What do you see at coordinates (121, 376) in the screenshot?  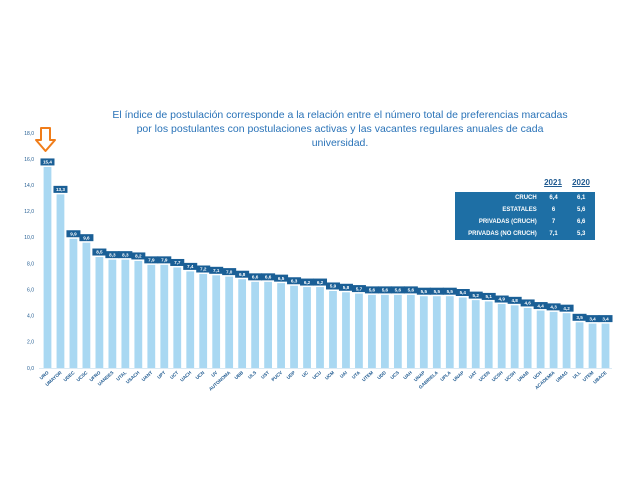 I see `category-label: UTAL` at bounding box center [121, 376].